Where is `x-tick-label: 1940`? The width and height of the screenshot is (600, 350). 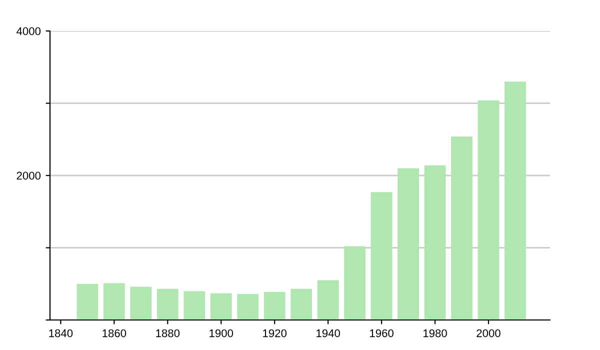 x-tick-label: 1940 is located at coordinates (328, 333).